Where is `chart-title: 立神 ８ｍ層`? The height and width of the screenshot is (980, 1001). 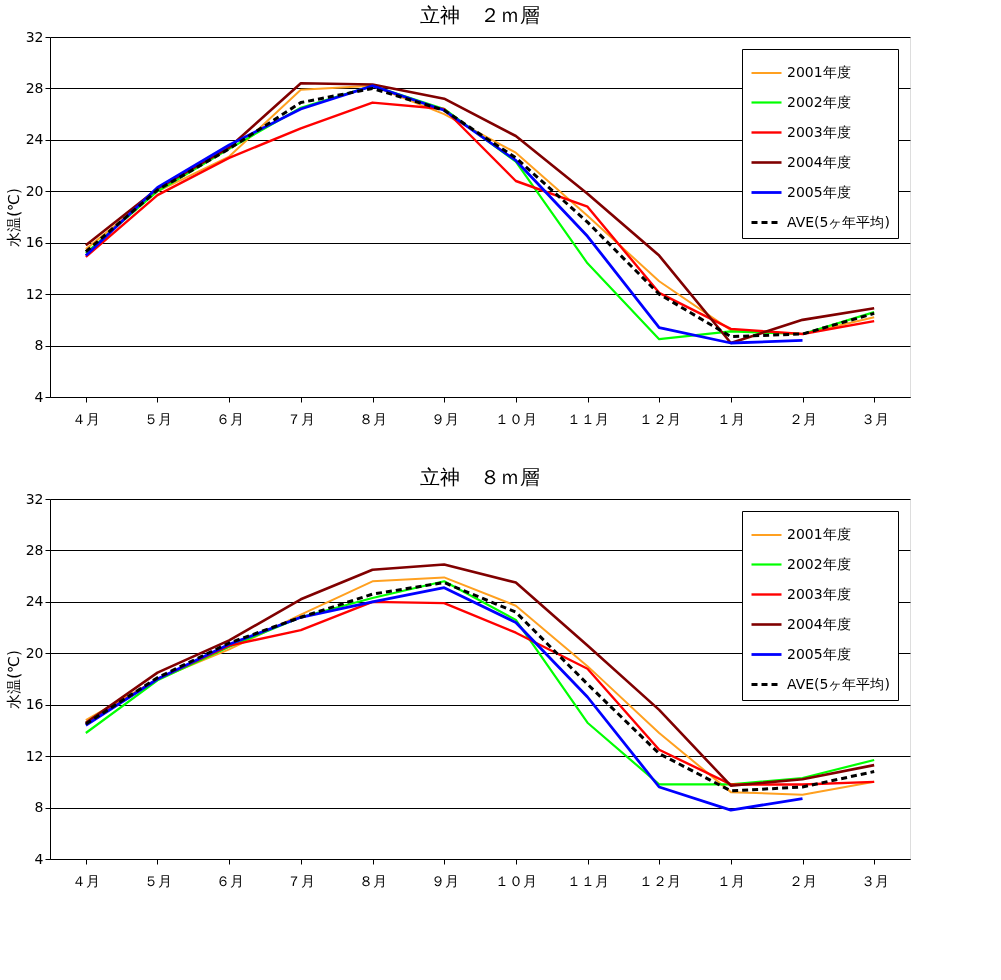 chart-title: 立神 ８ｍ層 is located at coordinates (480, 477).